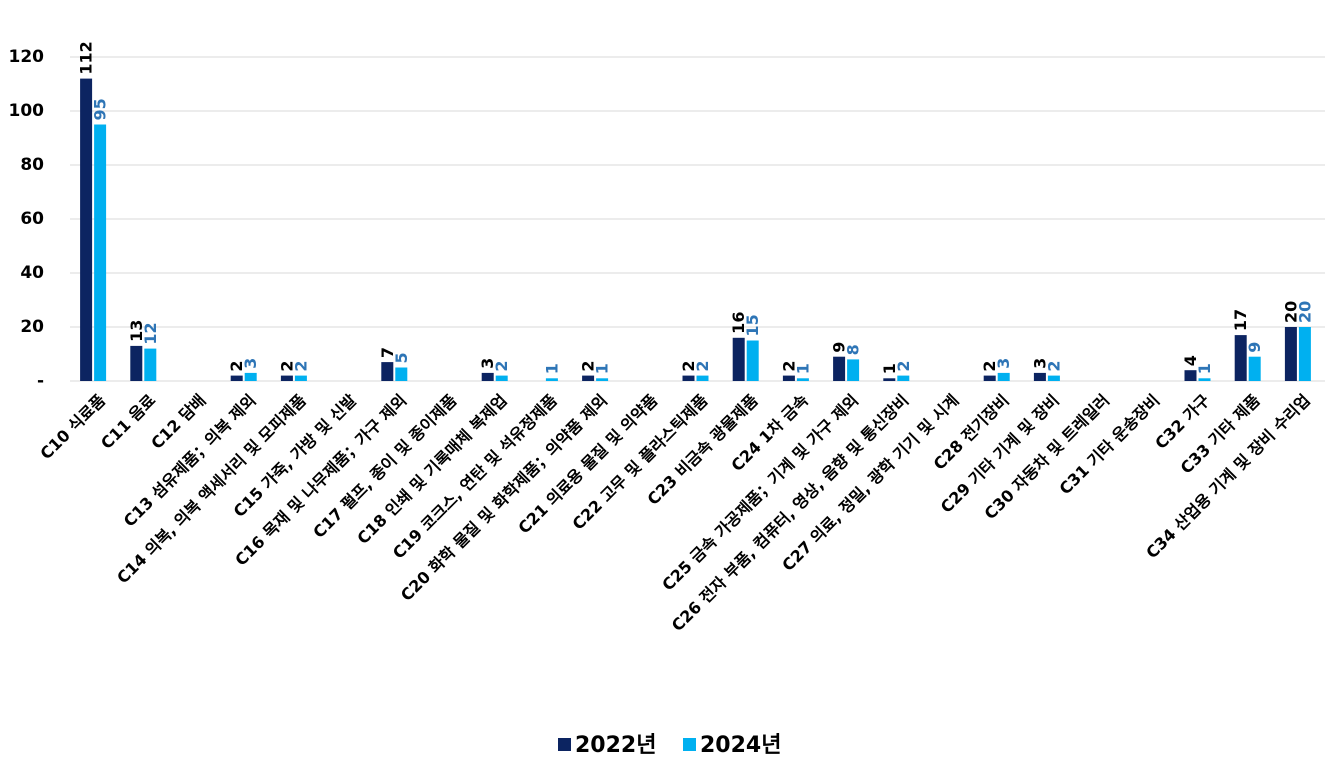 The height and width of the screenshot is (766, 1338). What do you see at coordinates (387, 352) in the screenshot?
I see `data-label: 7` at bounding box center [387, 352].